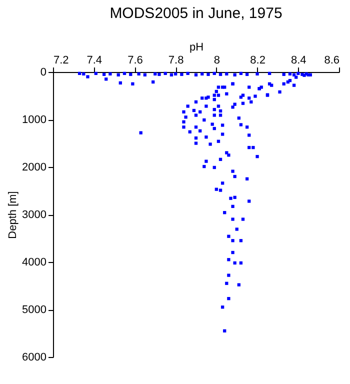  I want to click on y-tick-label: 1000, so click(34, 120).